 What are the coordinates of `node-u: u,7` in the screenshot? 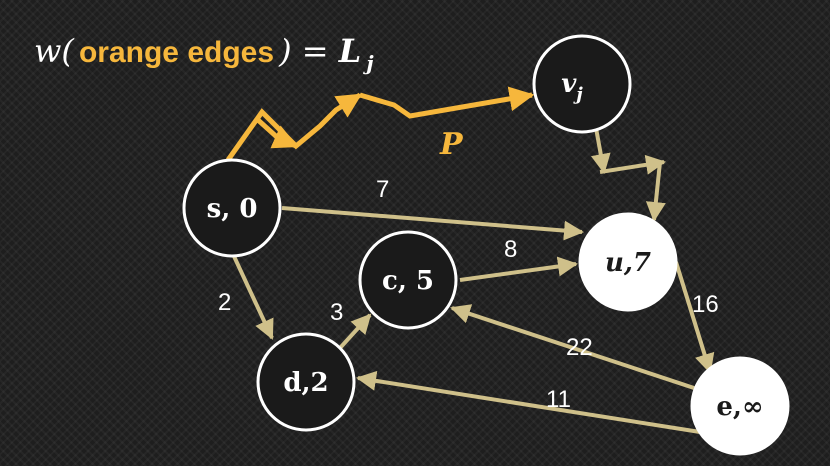 It's located at (628, 262).